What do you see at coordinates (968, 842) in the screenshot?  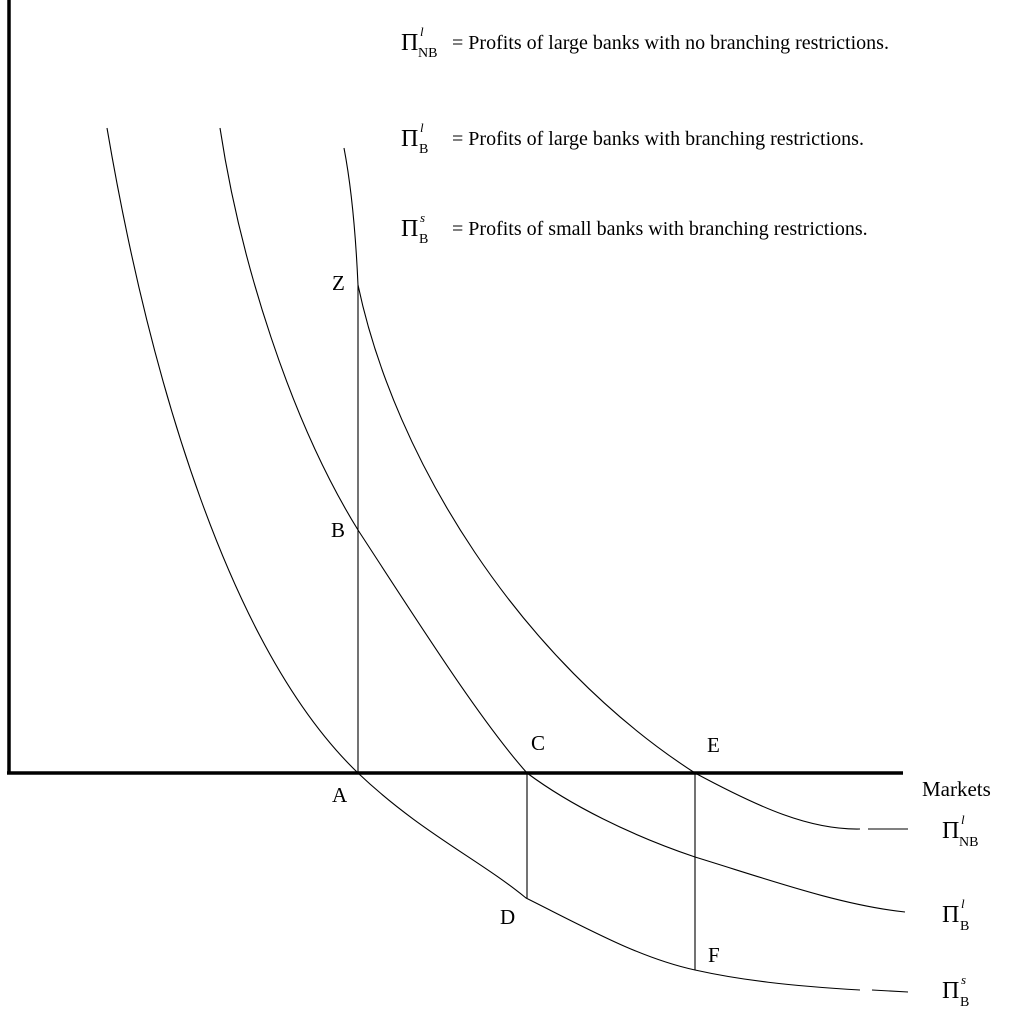 I see `curve-label-subscript: NB` at bounding box center [968, 842].